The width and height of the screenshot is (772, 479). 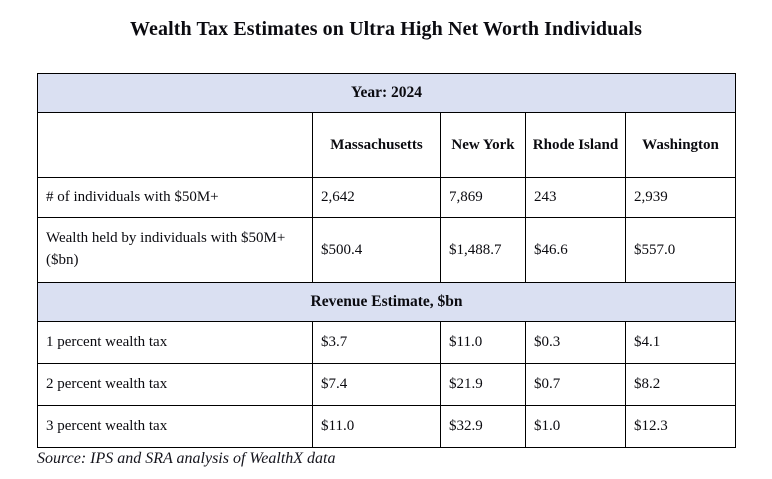 I want to click on value-cell: $12.3, so click(x=680, y=426).